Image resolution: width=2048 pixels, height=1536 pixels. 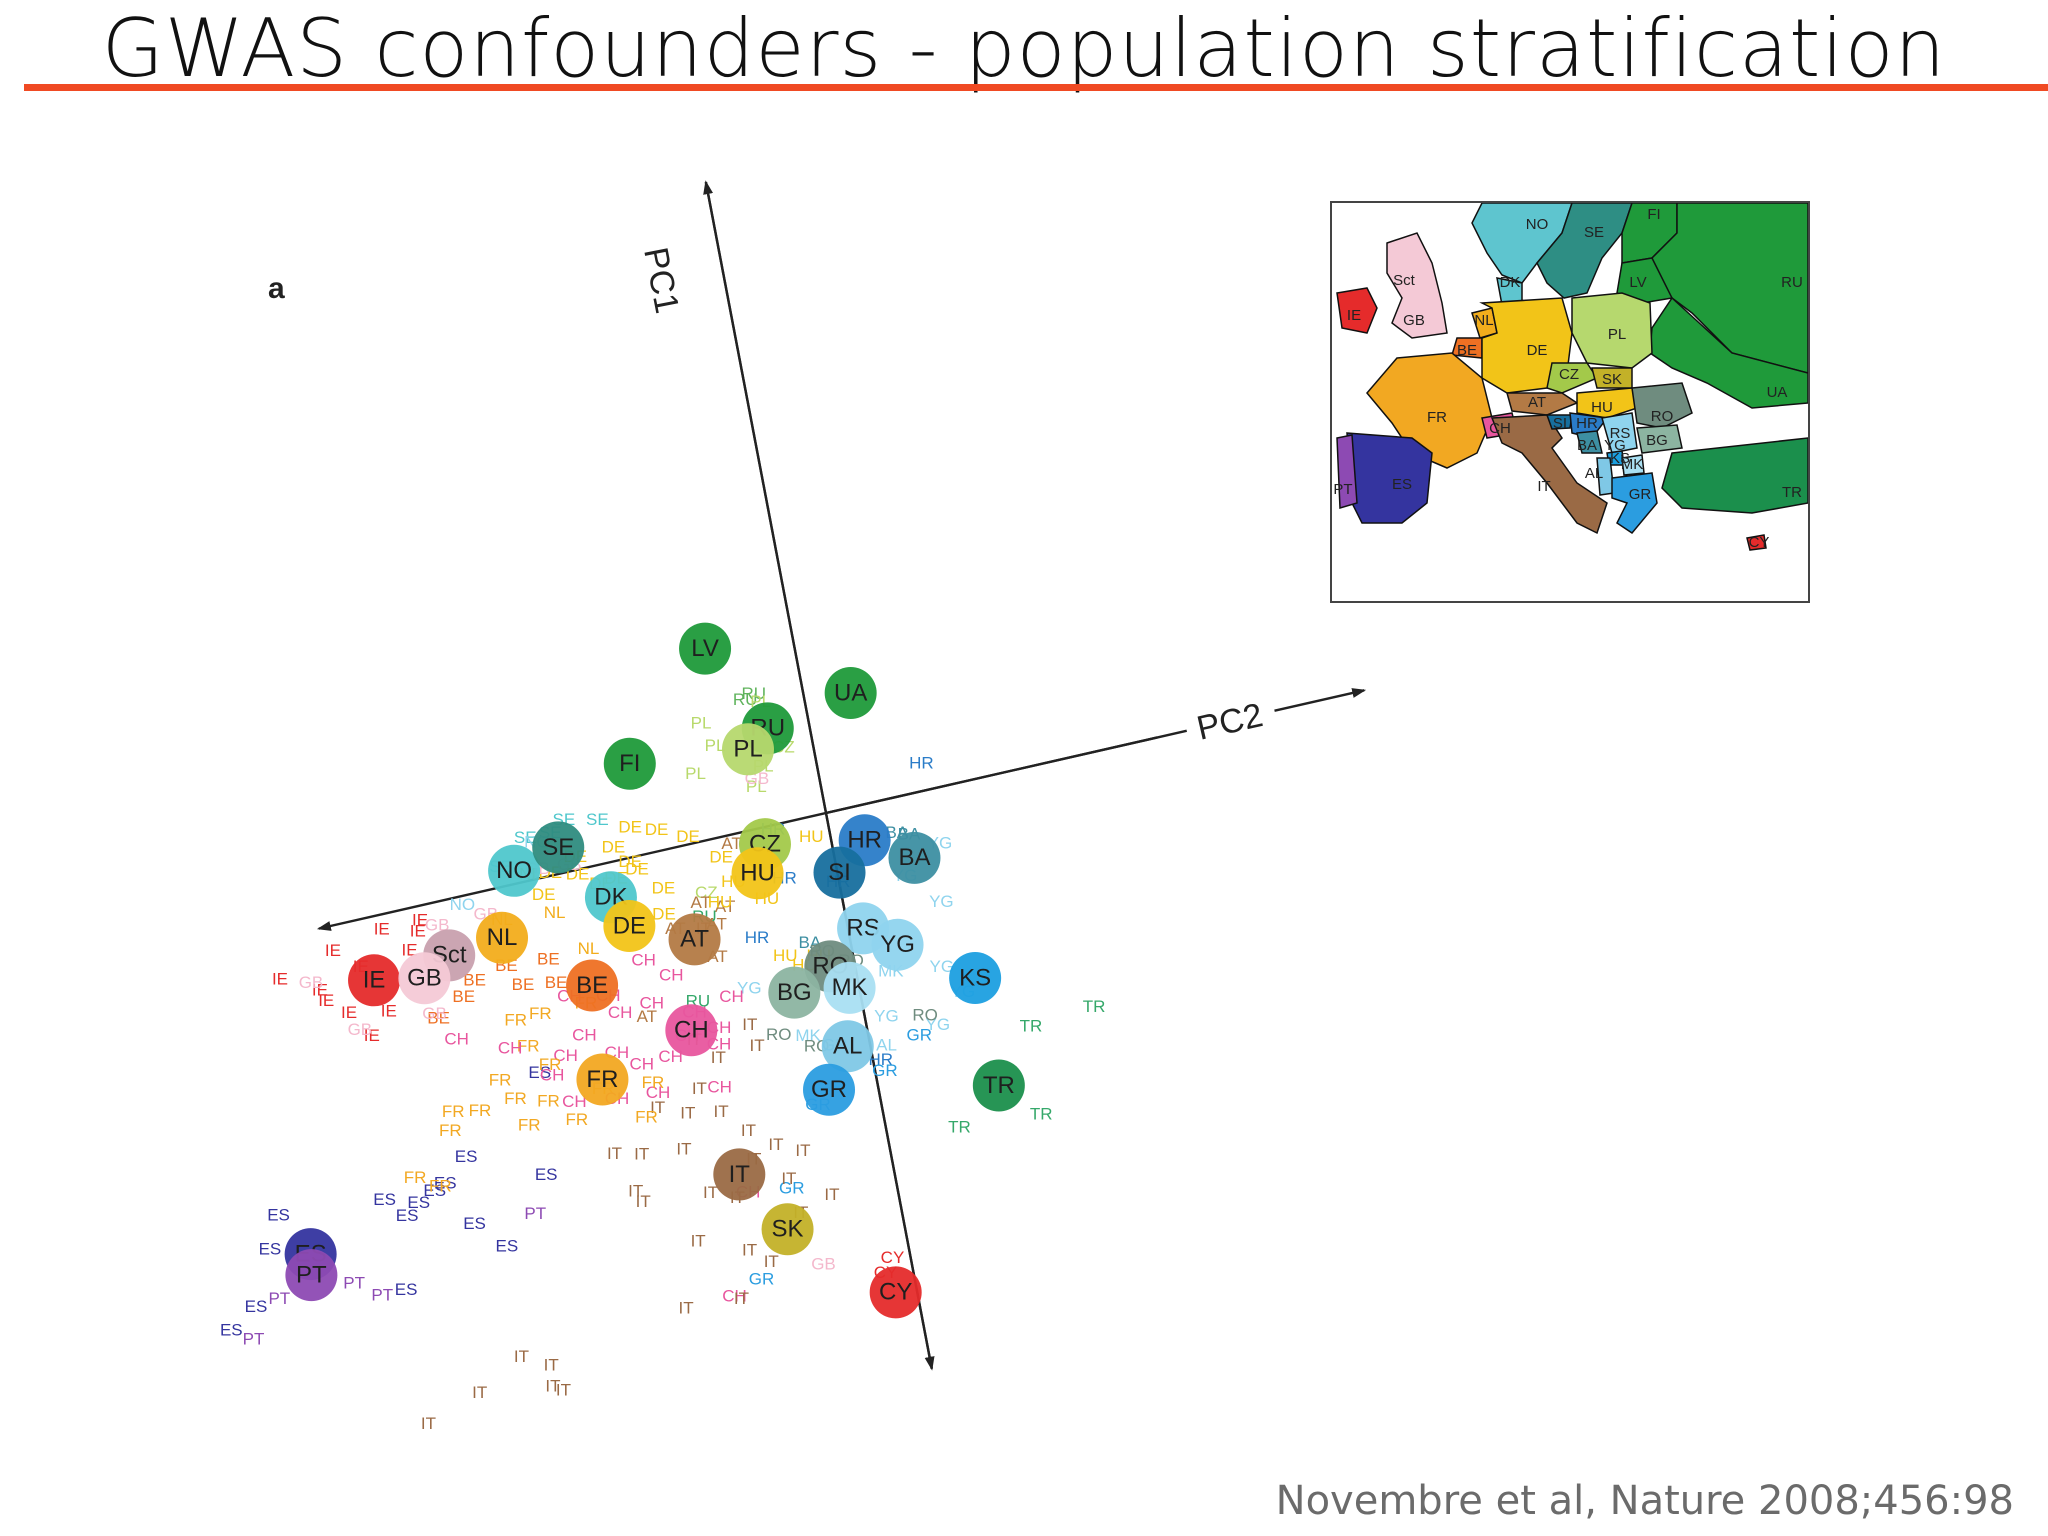 I want to click on map-label: PT, so click(x=1342, y=489).